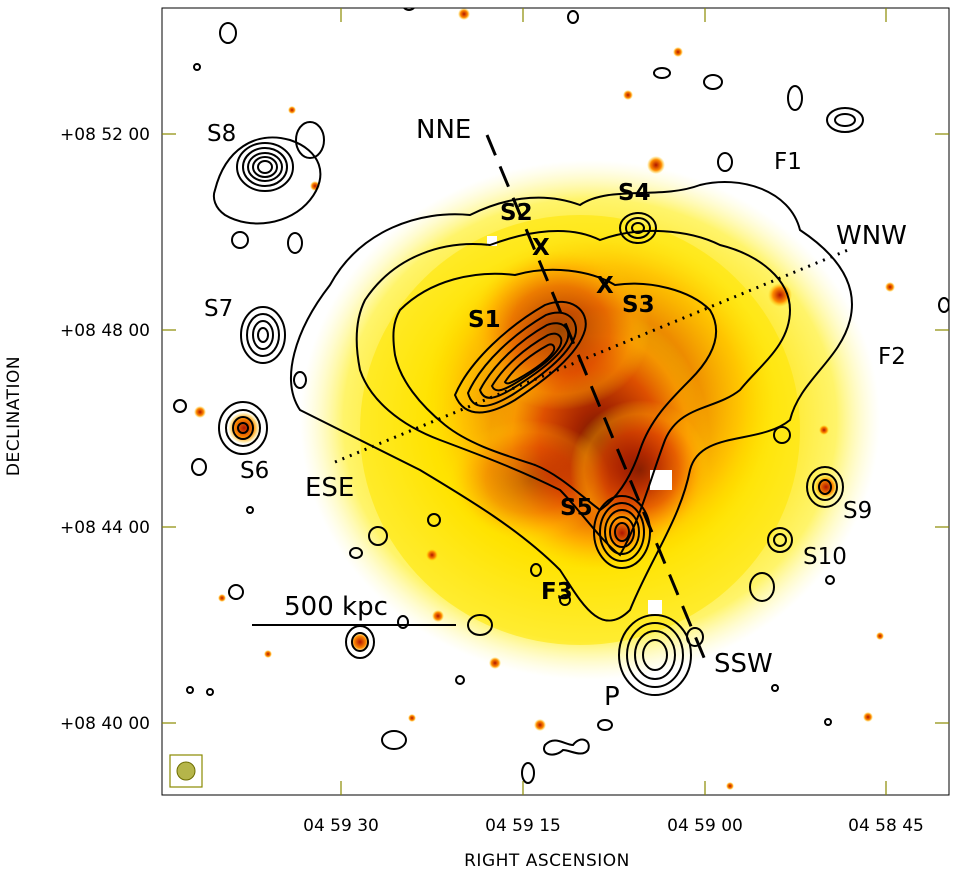 This screenshot has width=963, height=870. I want to click on x-tick-label: 04 58 45, so click(886, 826).